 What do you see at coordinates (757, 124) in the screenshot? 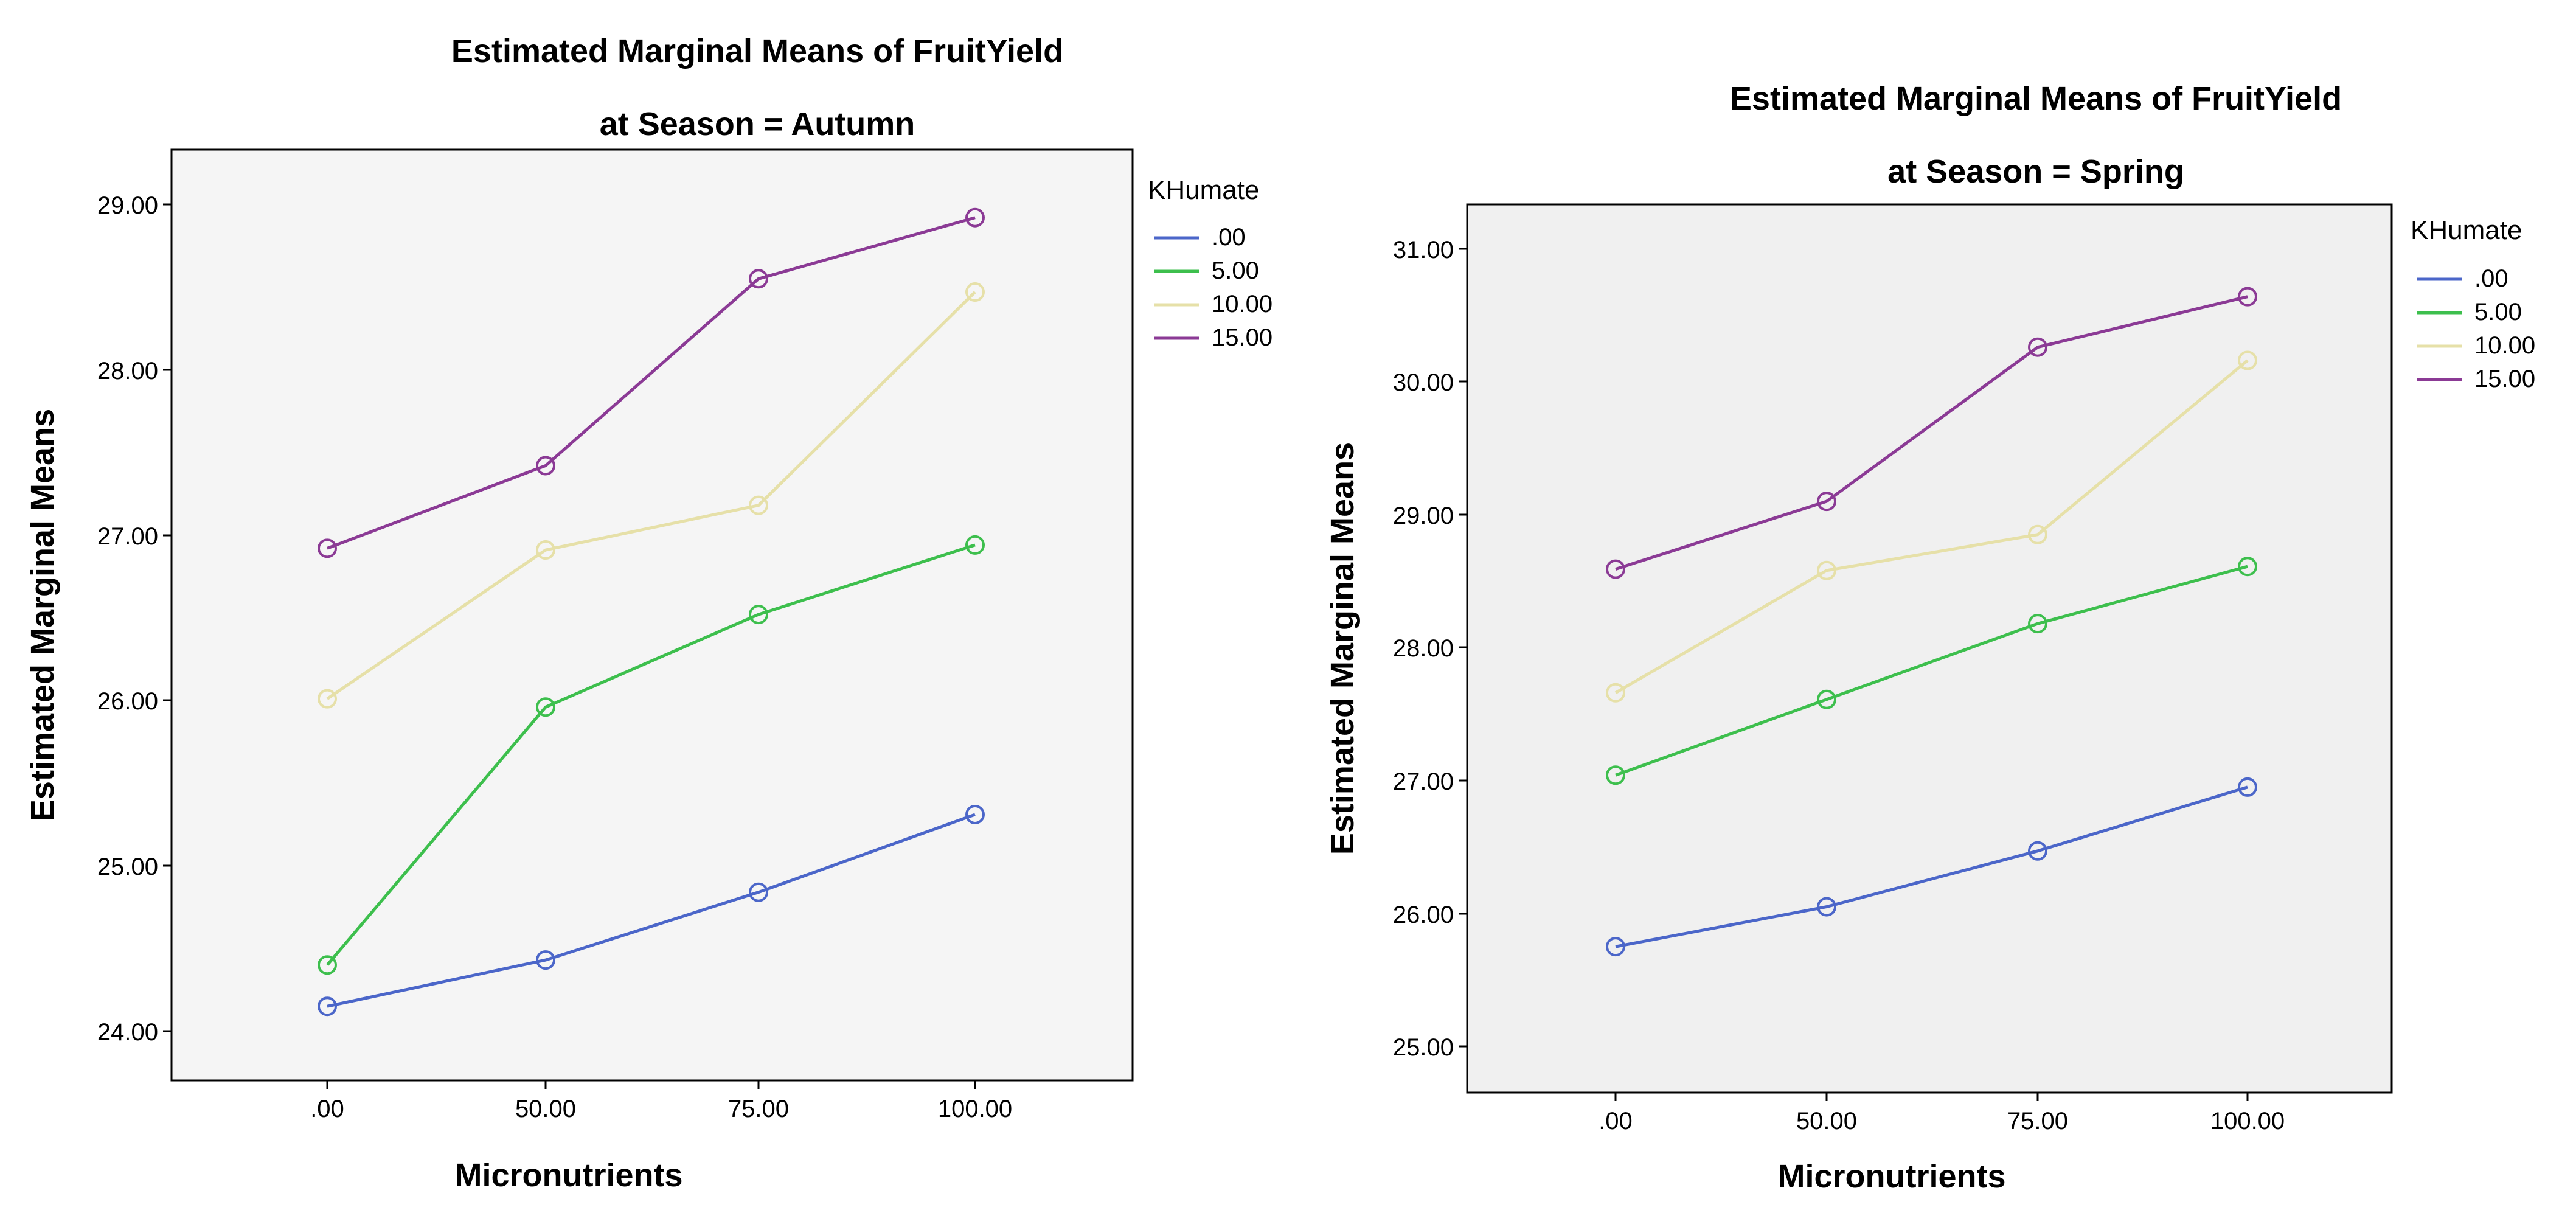
I see `chart-subtitle: at Season = Autumn` at bounding box center [757, 124].